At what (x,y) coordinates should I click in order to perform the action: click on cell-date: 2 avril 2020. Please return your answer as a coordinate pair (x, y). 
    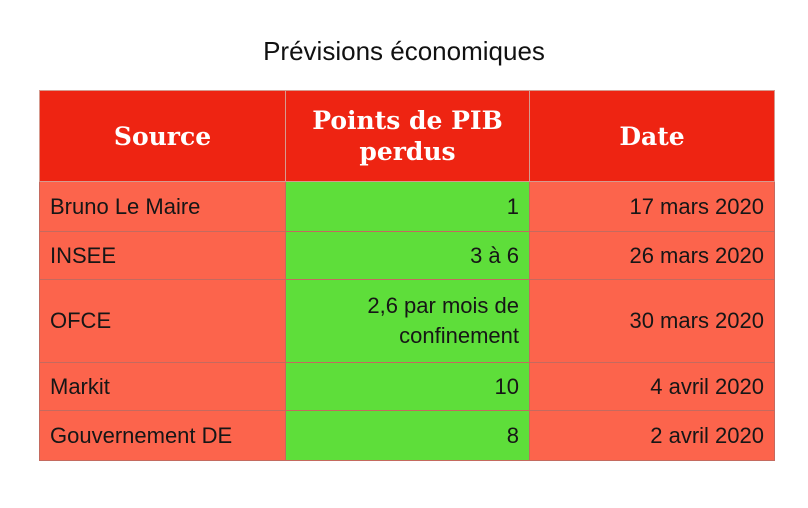
    Looking at the image, I should click on (652, 435).